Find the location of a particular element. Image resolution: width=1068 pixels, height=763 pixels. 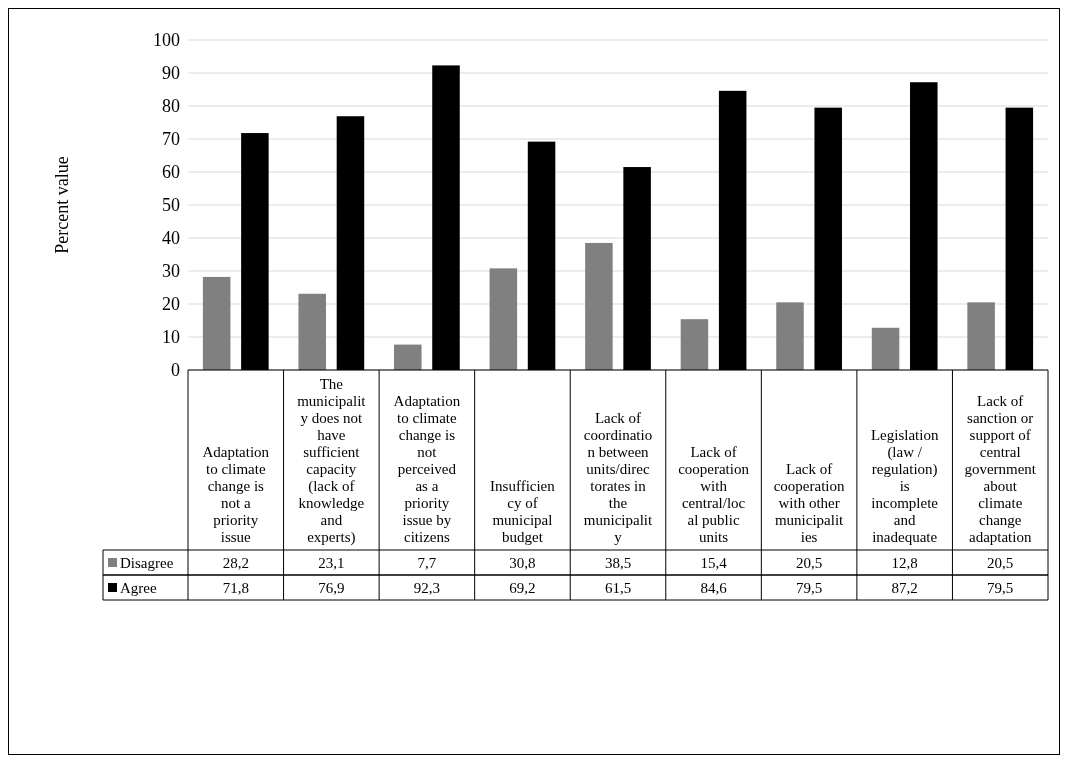

data-label: 38,5 is located at coordinates (618, 562).